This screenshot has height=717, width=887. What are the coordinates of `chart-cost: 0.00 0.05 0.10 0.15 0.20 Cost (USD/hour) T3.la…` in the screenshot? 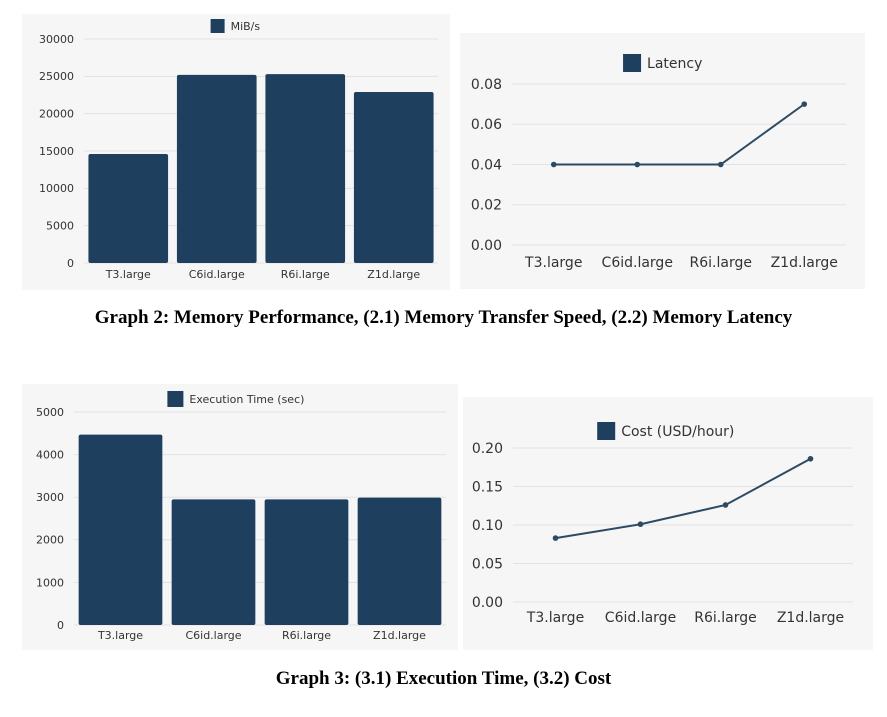 It's located at (662, 524).